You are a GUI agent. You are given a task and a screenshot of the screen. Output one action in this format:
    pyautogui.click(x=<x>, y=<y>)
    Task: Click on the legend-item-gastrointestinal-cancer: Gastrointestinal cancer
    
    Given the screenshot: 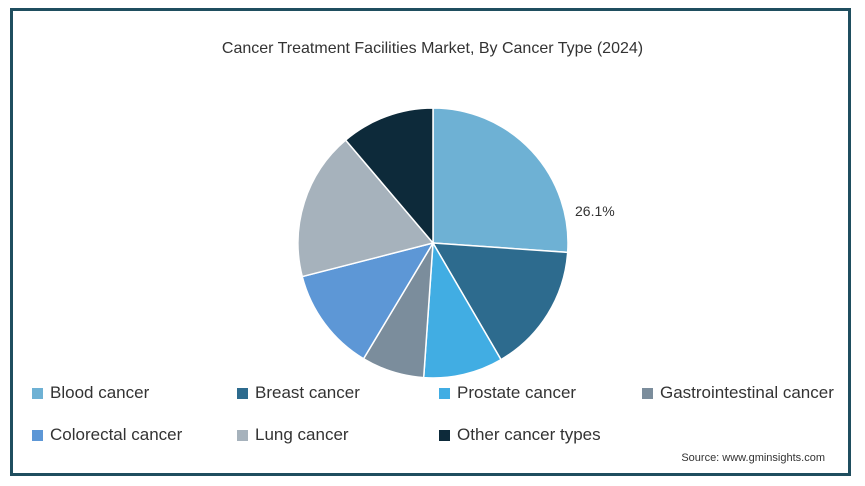 What is the action you would take?
    pyautogui.click(x=738, y=393)
    